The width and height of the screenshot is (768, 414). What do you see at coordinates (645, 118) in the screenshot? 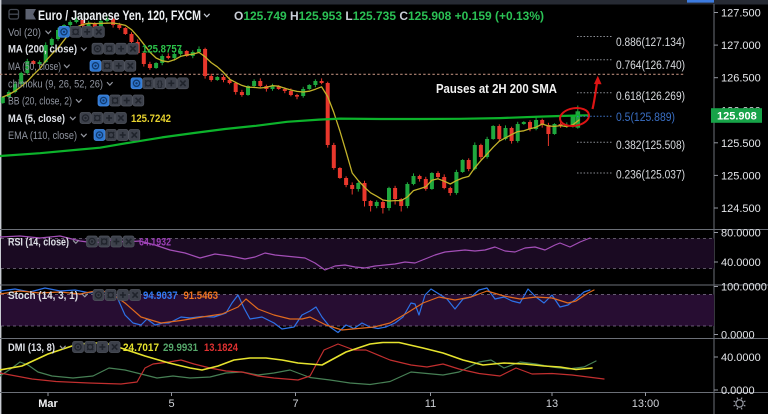
I see `svg-text: 0.5(125.889)` at bounding box center [645, 118].